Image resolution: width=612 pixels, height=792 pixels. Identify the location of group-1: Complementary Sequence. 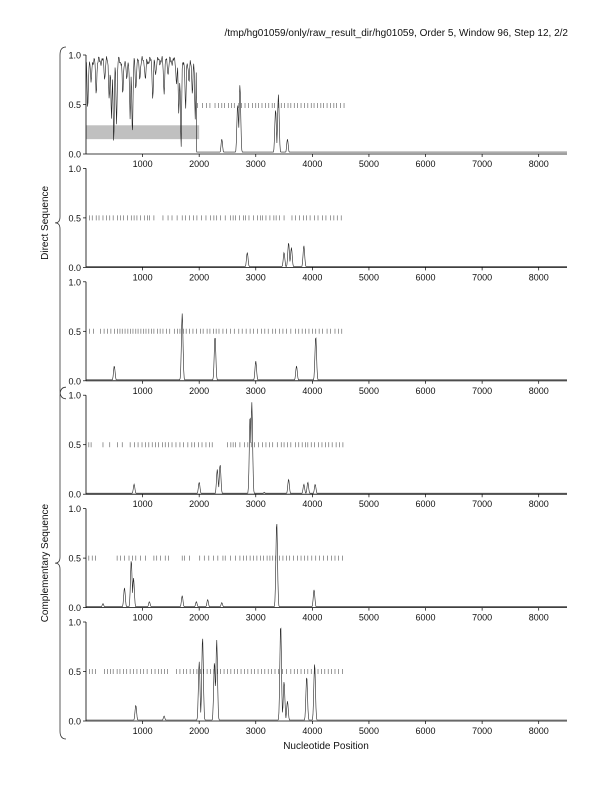
(53, 563).